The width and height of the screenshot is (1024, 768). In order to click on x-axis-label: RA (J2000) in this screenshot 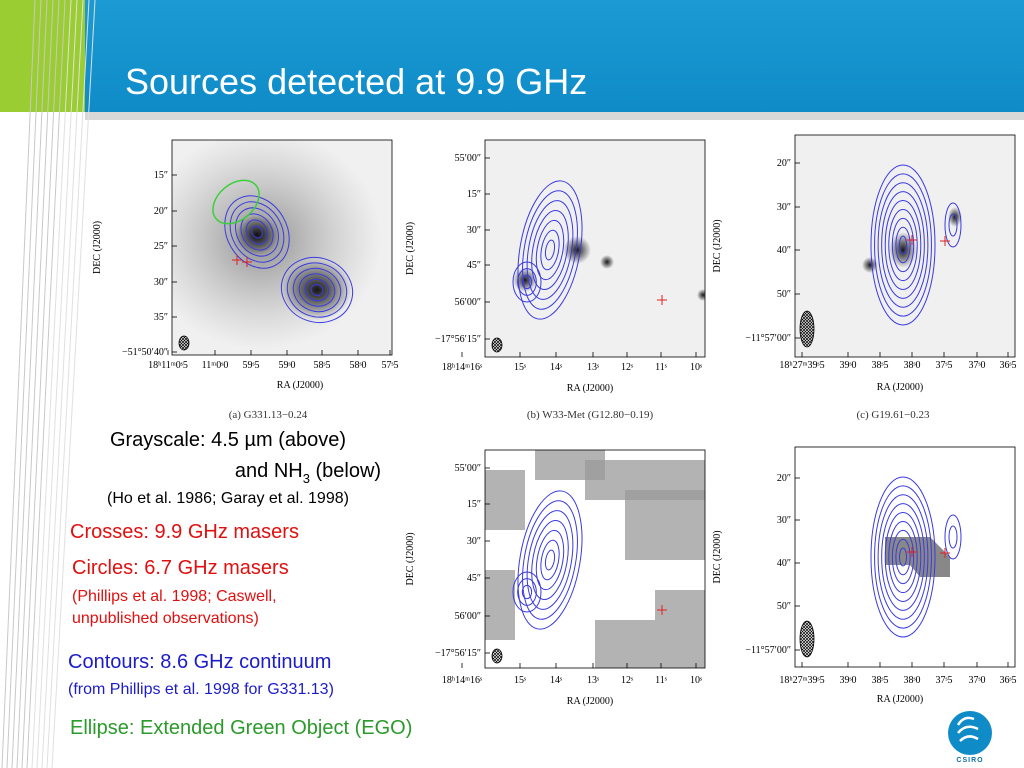, I will do `click(300, 385)`.